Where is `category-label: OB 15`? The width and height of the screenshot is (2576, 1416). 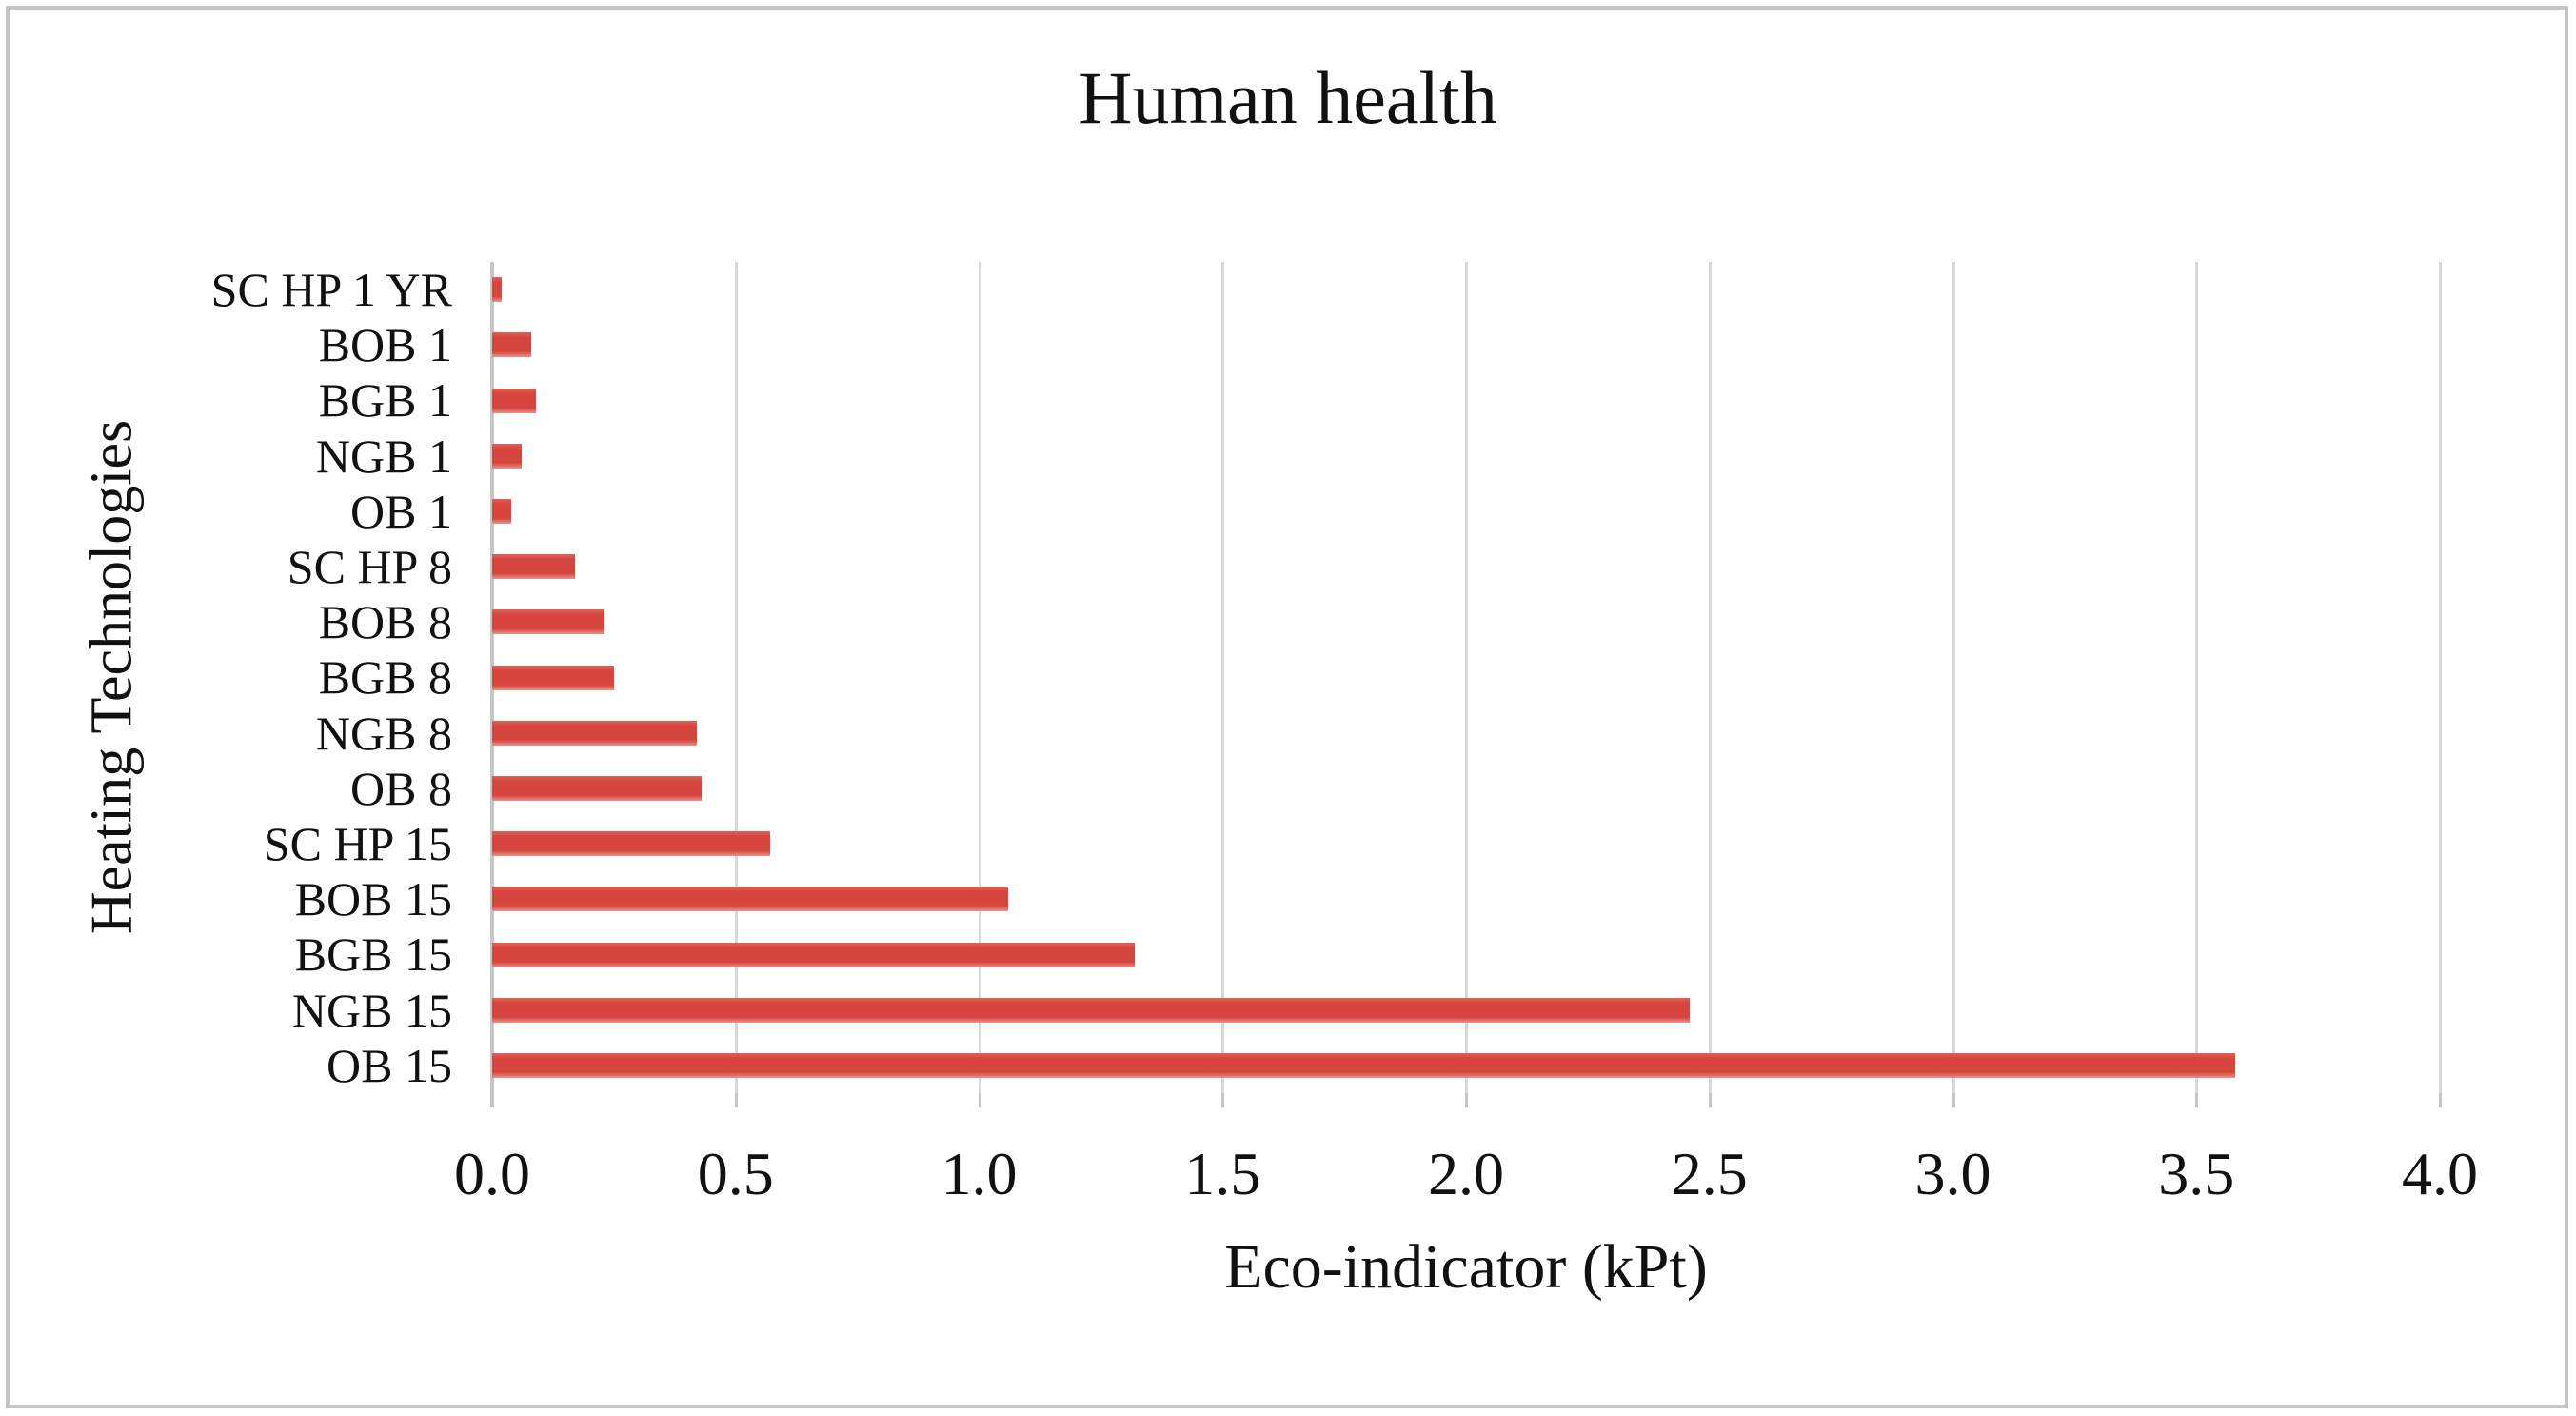 category-label: OB 15 is located at coordinates (389, 1065).